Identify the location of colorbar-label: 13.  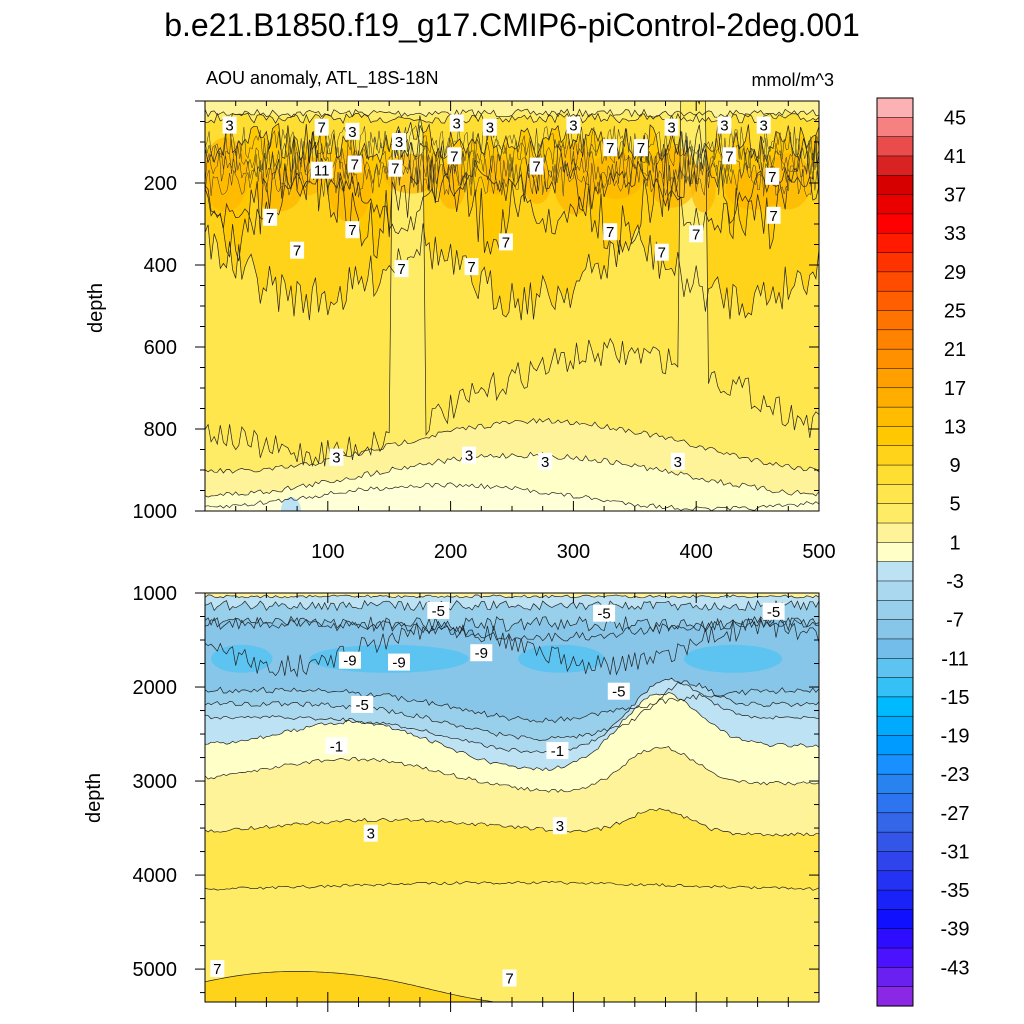
(955, 427).